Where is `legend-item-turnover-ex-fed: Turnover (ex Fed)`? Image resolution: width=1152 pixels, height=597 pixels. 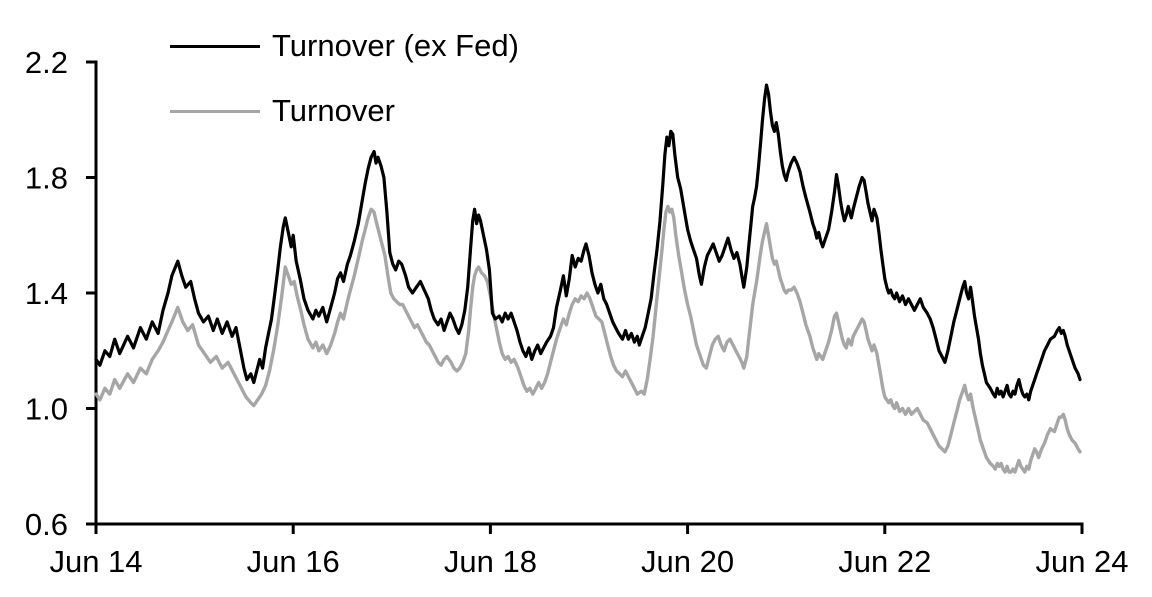 legend-item-turnover-ex-fed: Turnover (ex Fed) is located at coordinates (344, 46).